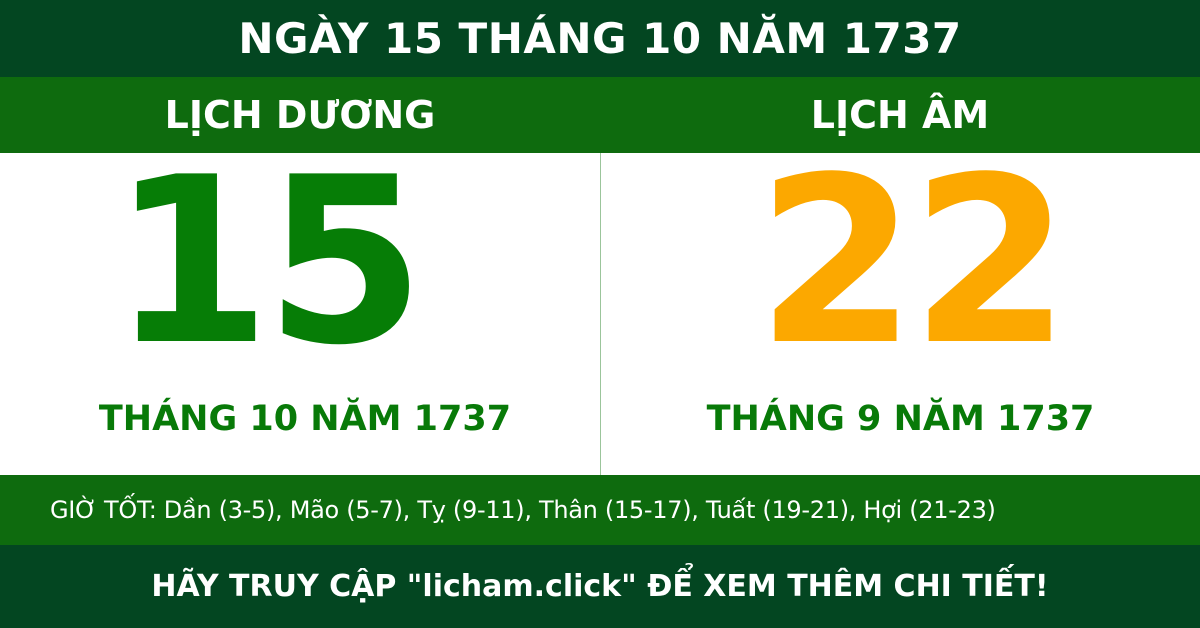 This screenshot has height=628, width=1200. I want to click on solar-day: 15, so click(267, 262).